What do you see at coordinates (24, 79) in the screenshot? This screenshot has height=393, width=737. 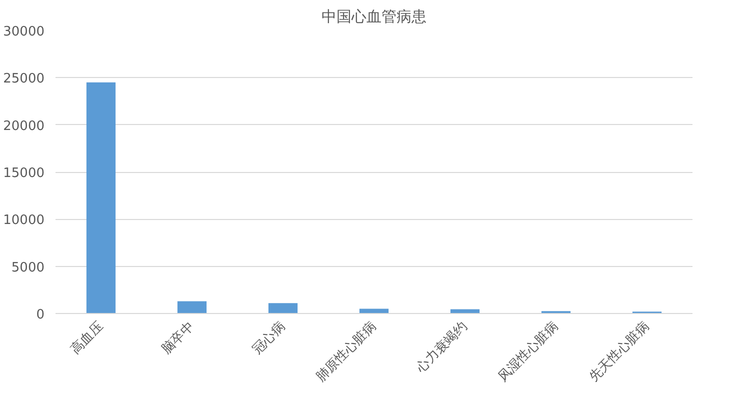 I see `y-tick-label: 25000` at bounding box center [24, 79].